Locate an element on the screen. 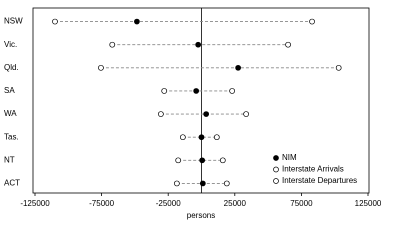 This screenshot has height=240, width=397. x-tick-label: 75000 is located at coordinates (301, 203).